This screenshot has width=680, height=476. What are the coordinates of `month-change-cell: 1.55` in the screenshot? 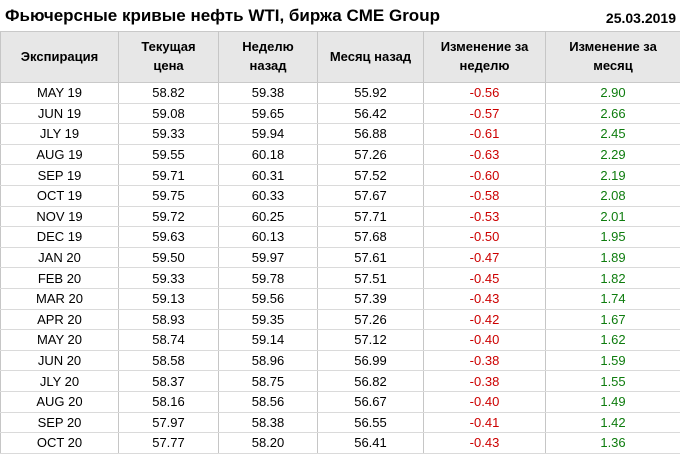 It's located at (612, 381).